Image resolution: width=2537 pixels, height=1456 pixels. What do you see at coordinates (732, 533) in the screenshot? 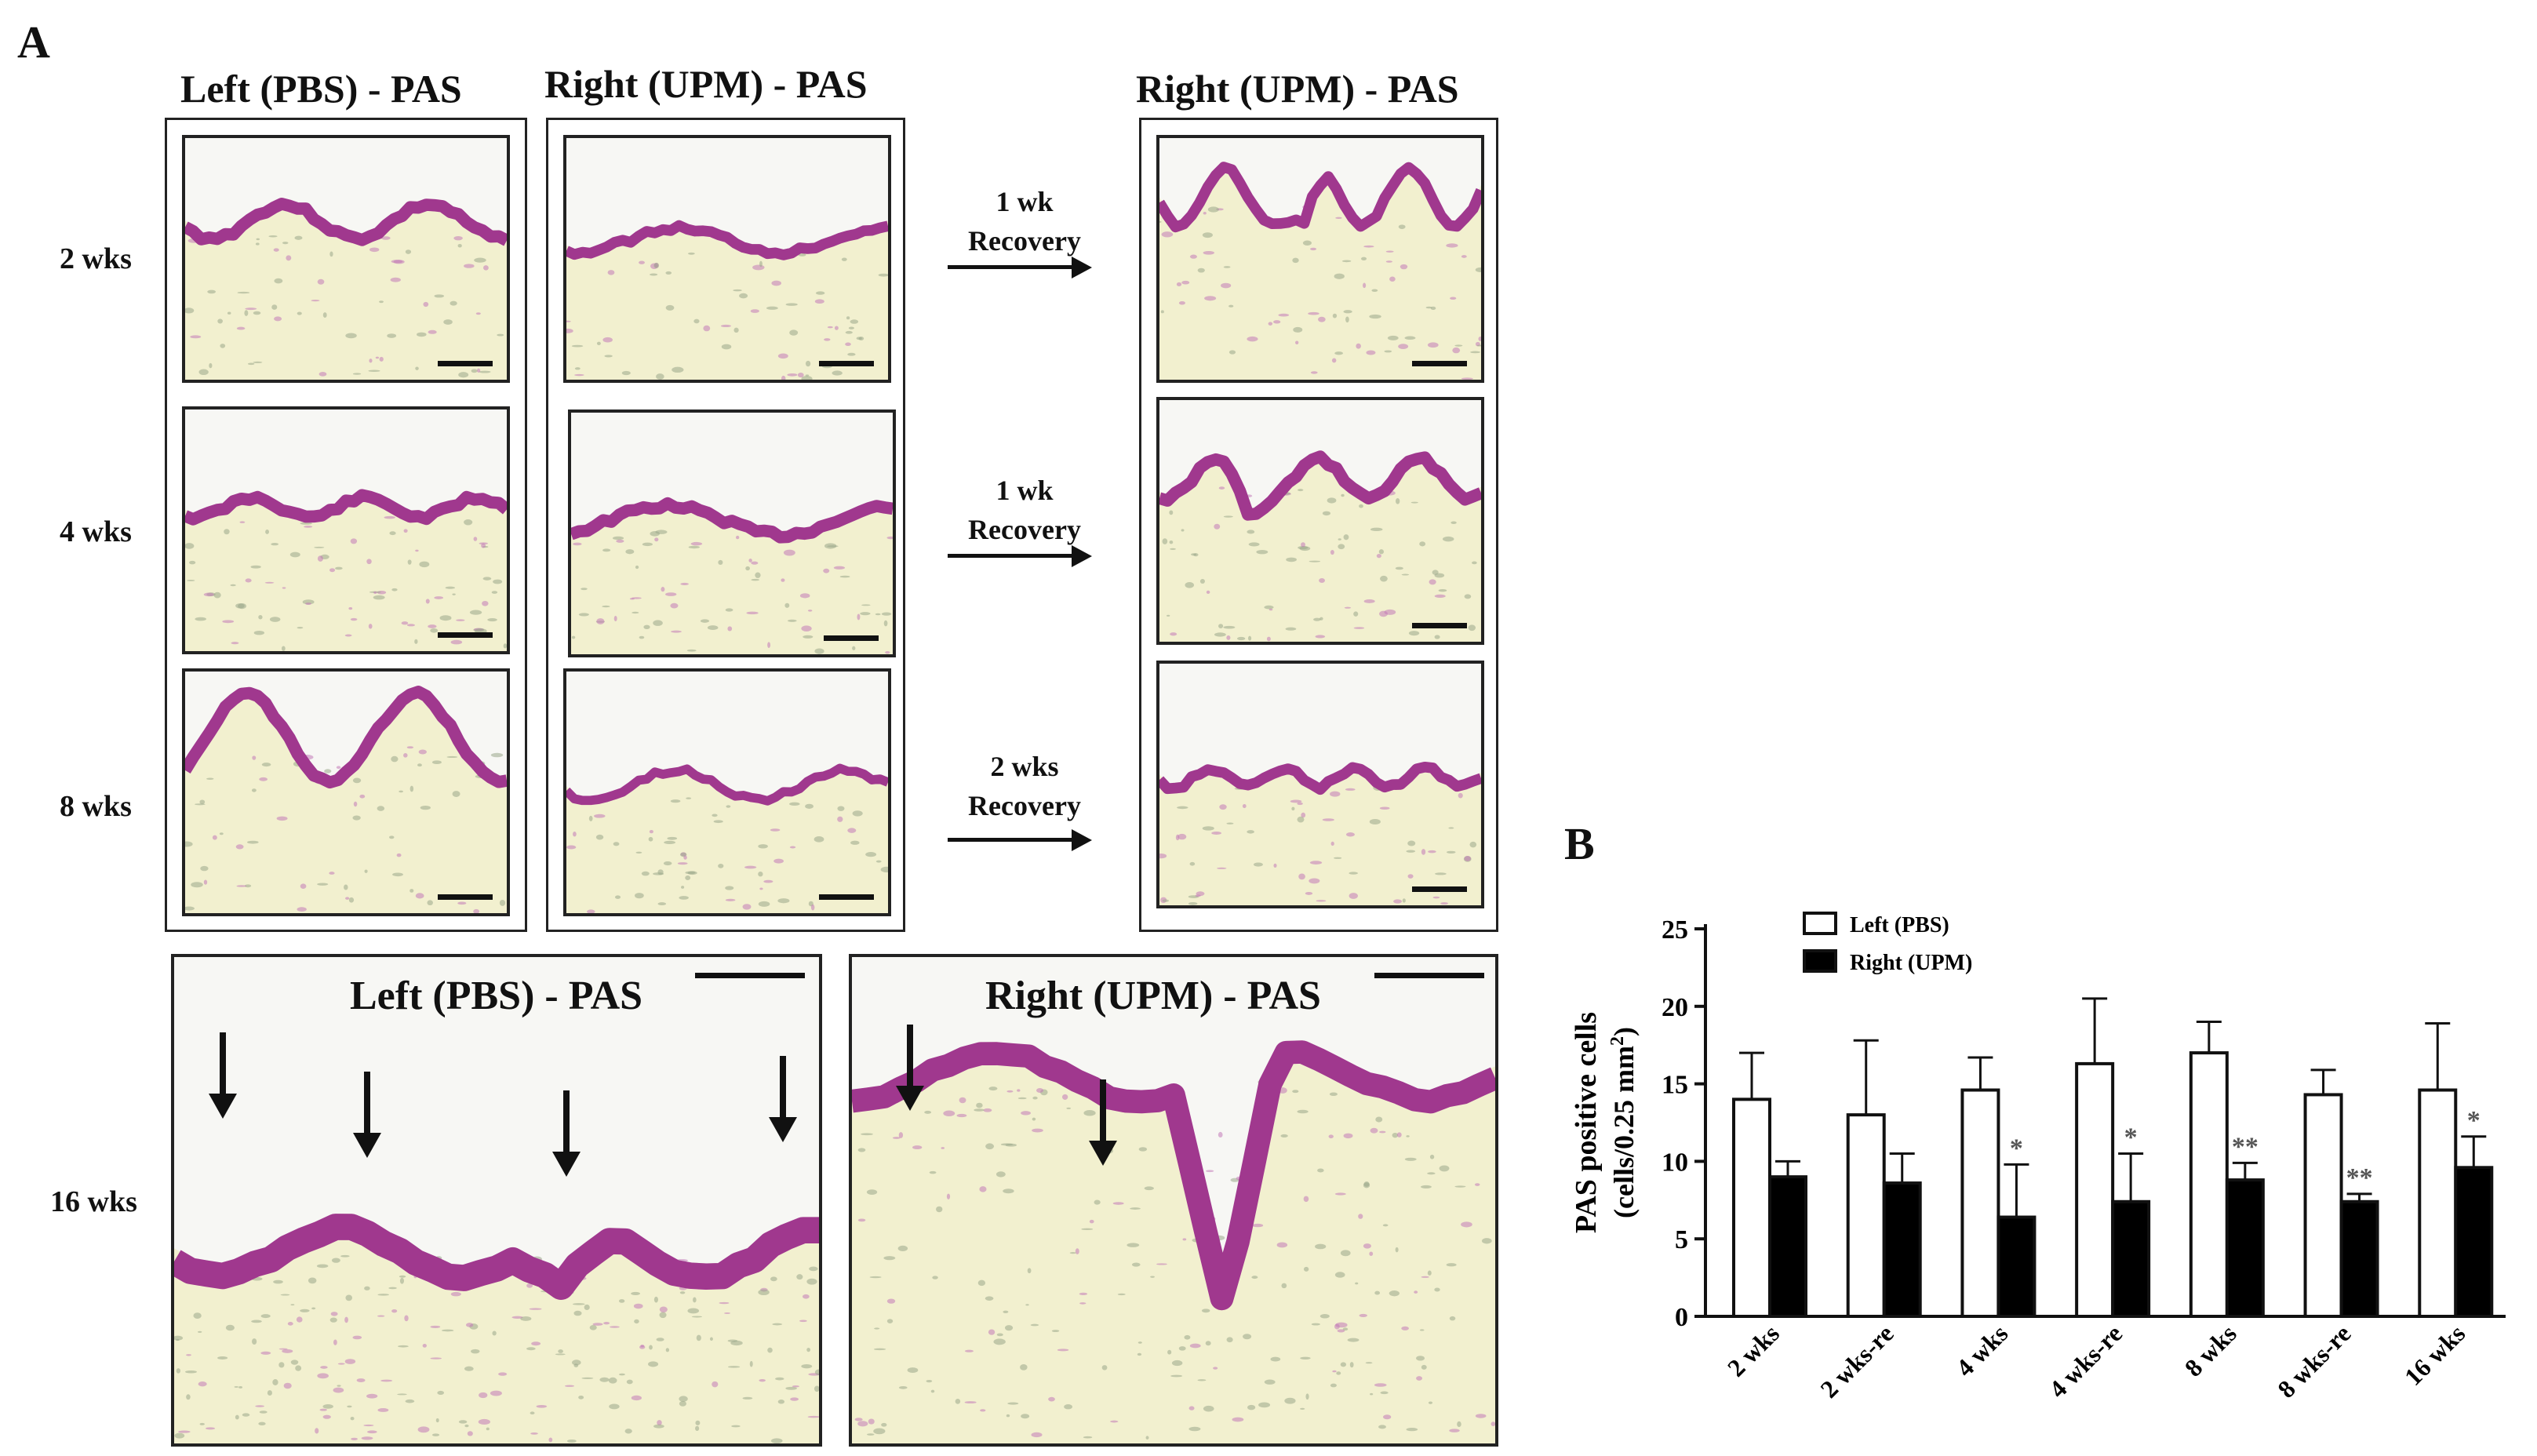
I see `micrograph-4wks-right-upm` at bounding box center [732, 533].